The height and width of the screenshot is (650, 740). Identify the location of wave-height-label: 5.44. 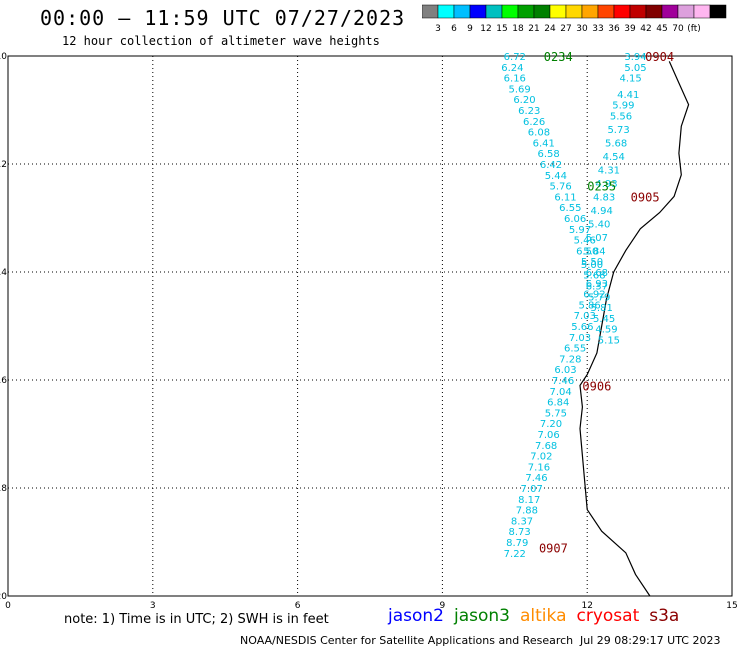
(556, 176).